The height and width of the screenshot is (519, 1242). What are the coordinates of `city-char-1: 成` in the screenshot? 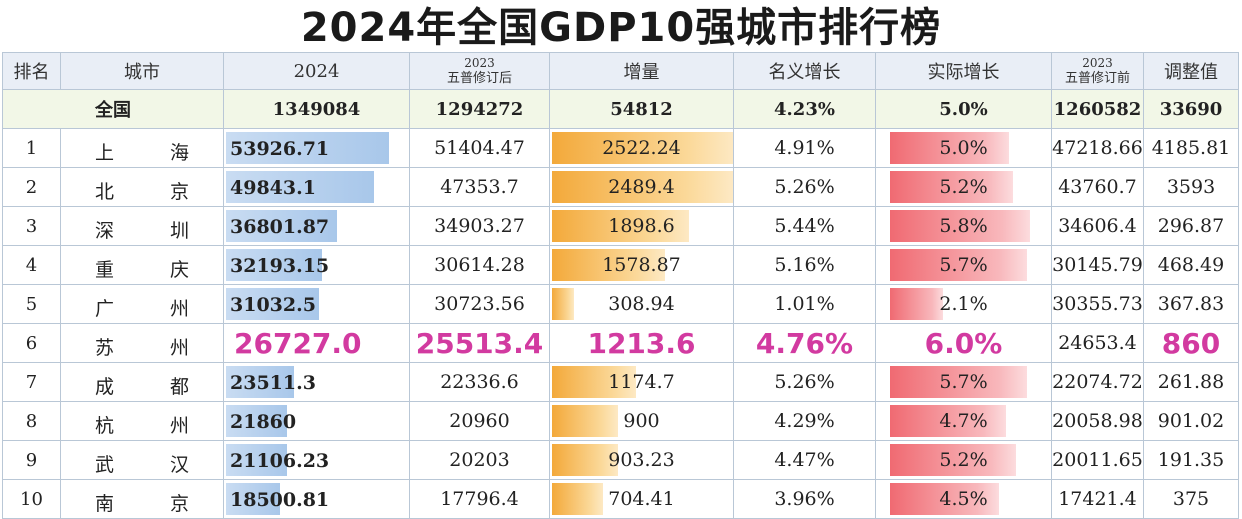 It's located at (105, 387).